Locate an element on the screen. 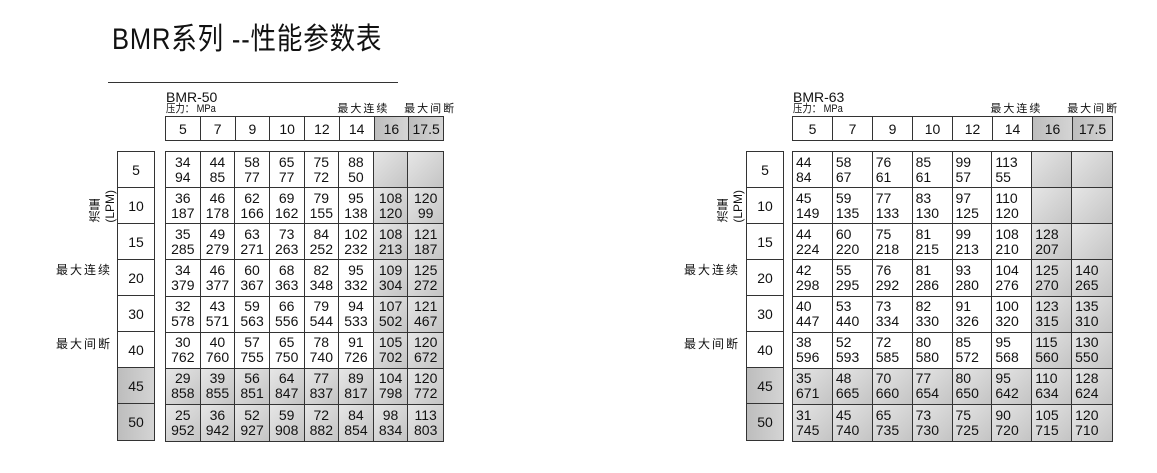  table-cell: 84 252 is located at coordinates (322, 242).